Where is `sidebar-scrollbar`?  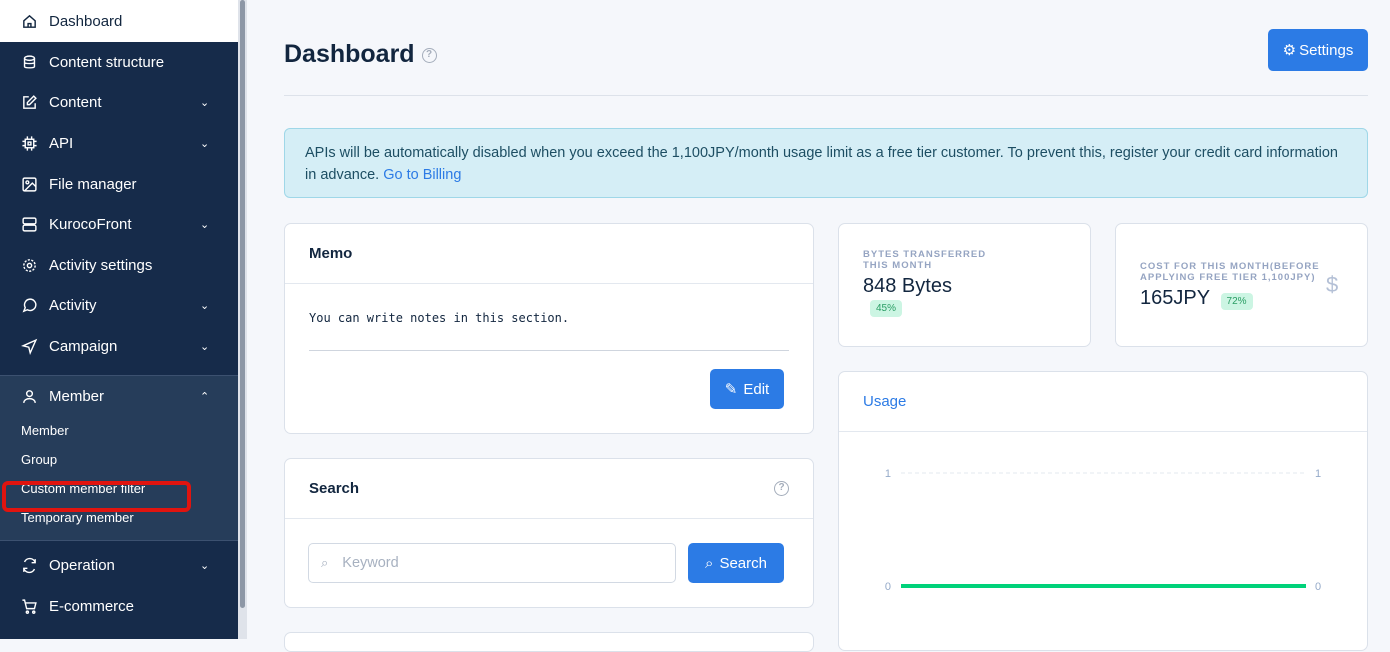 sidebar-scrollbar is located at coordinates (242, 319).